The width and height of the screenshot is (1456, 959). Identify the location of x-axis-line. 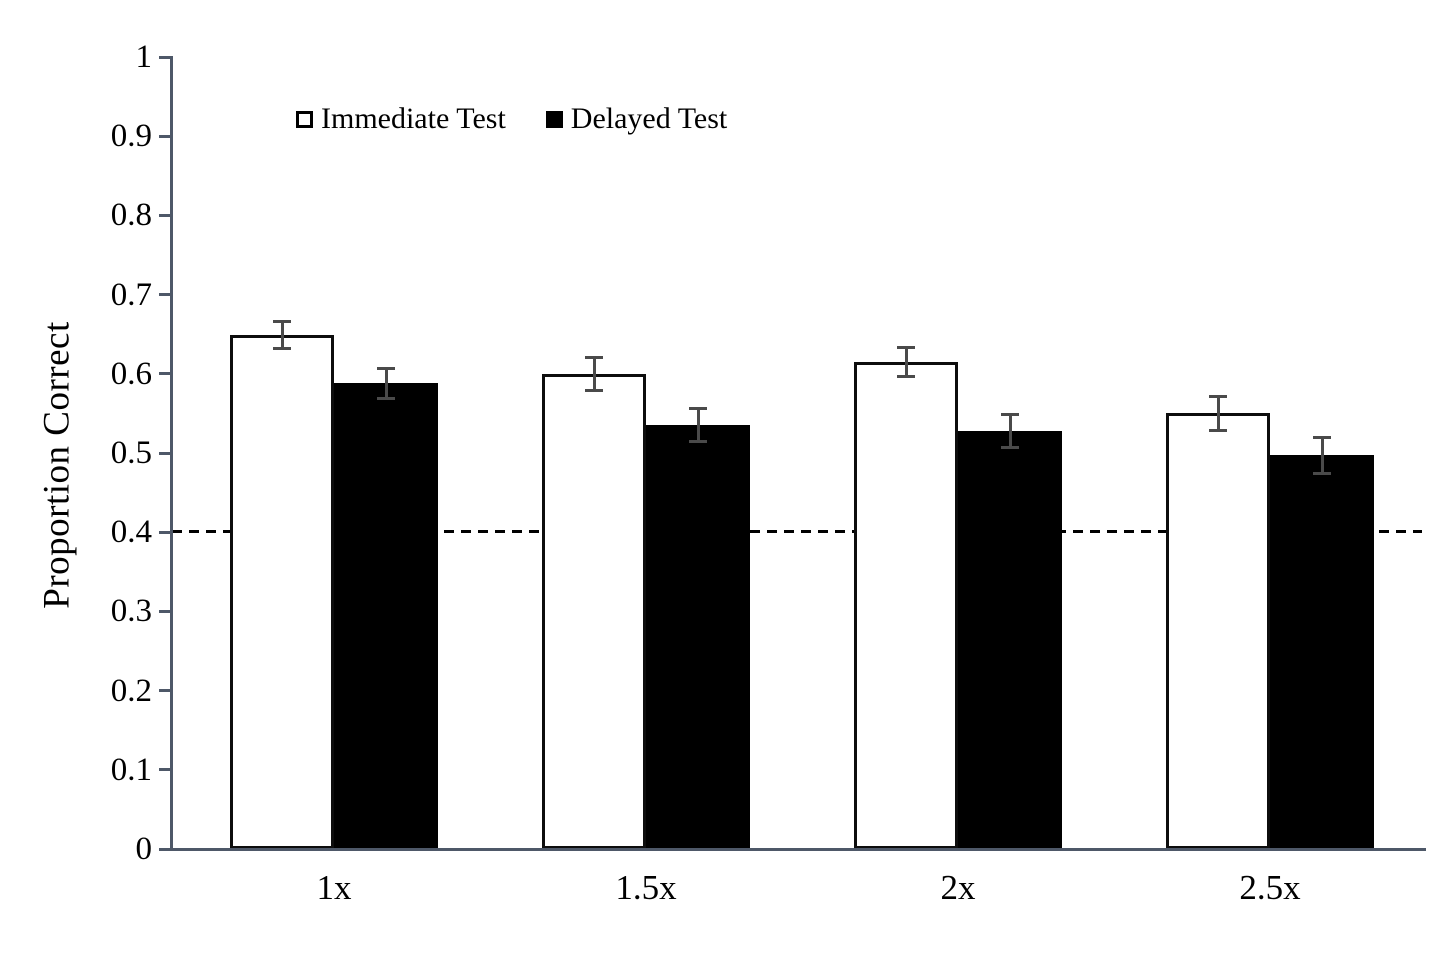
(798, 849).